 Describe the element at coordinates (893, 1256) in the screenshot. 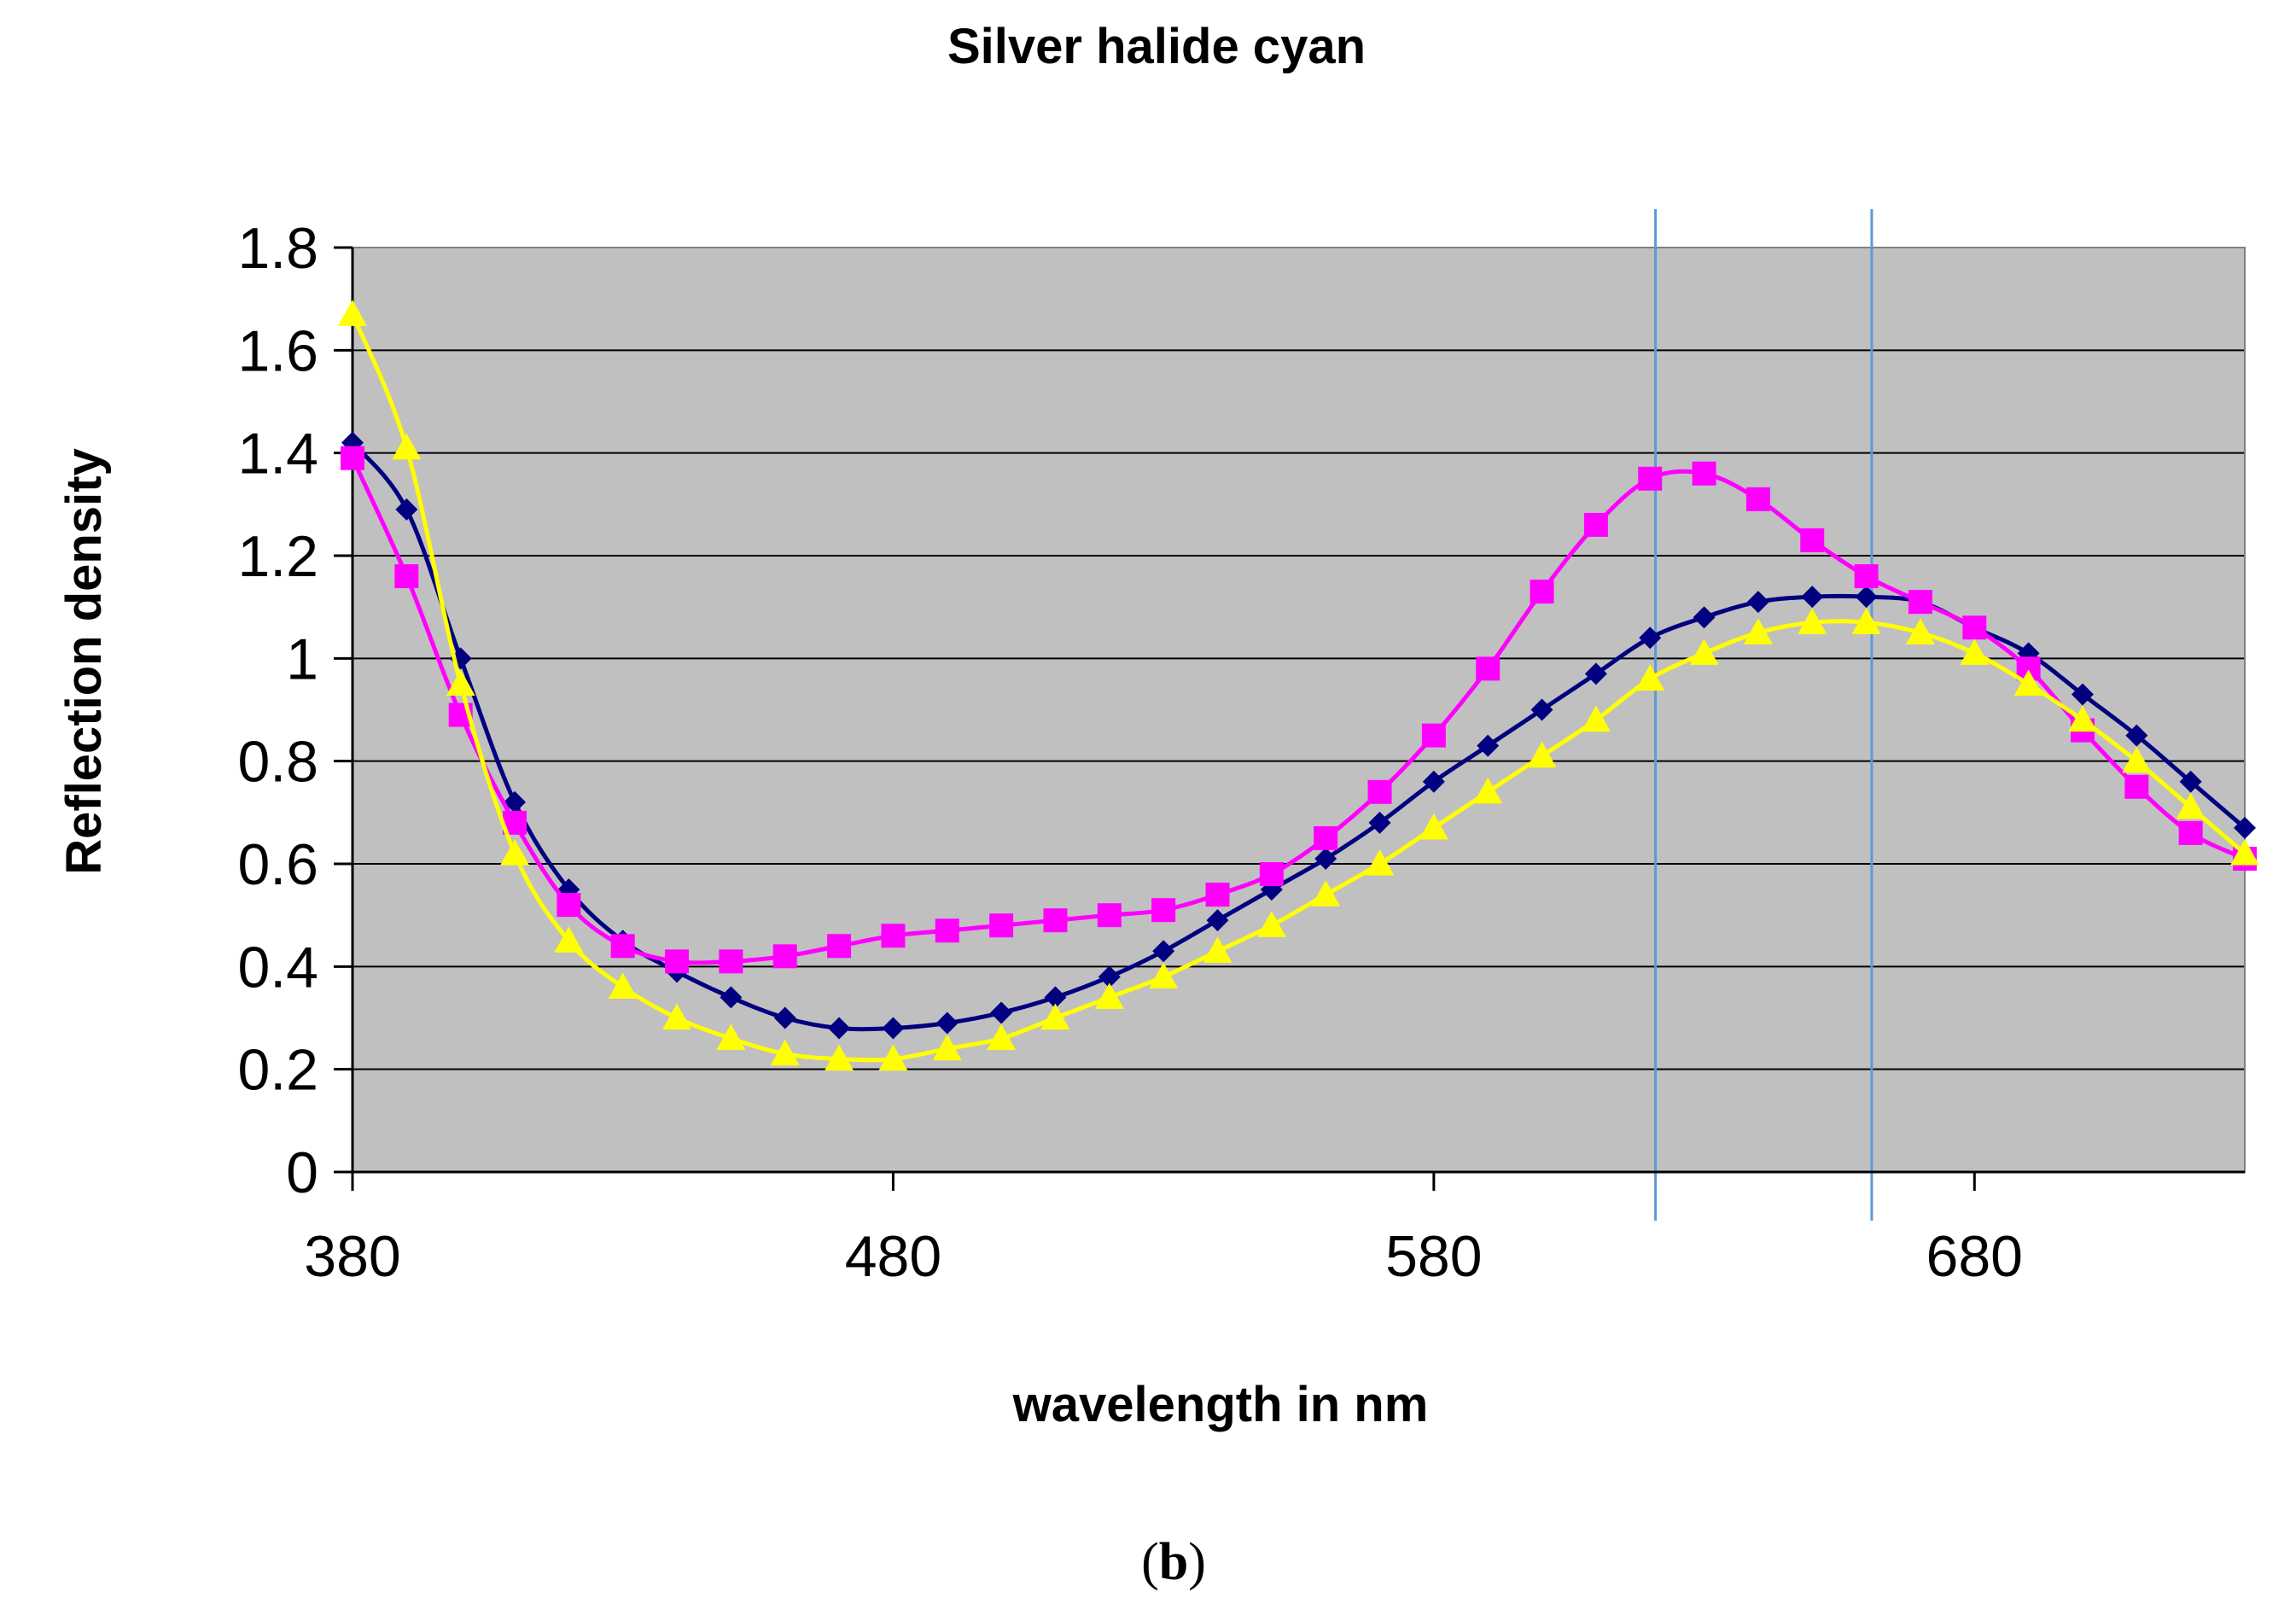

I see `x-tick-label: 480` at that location.